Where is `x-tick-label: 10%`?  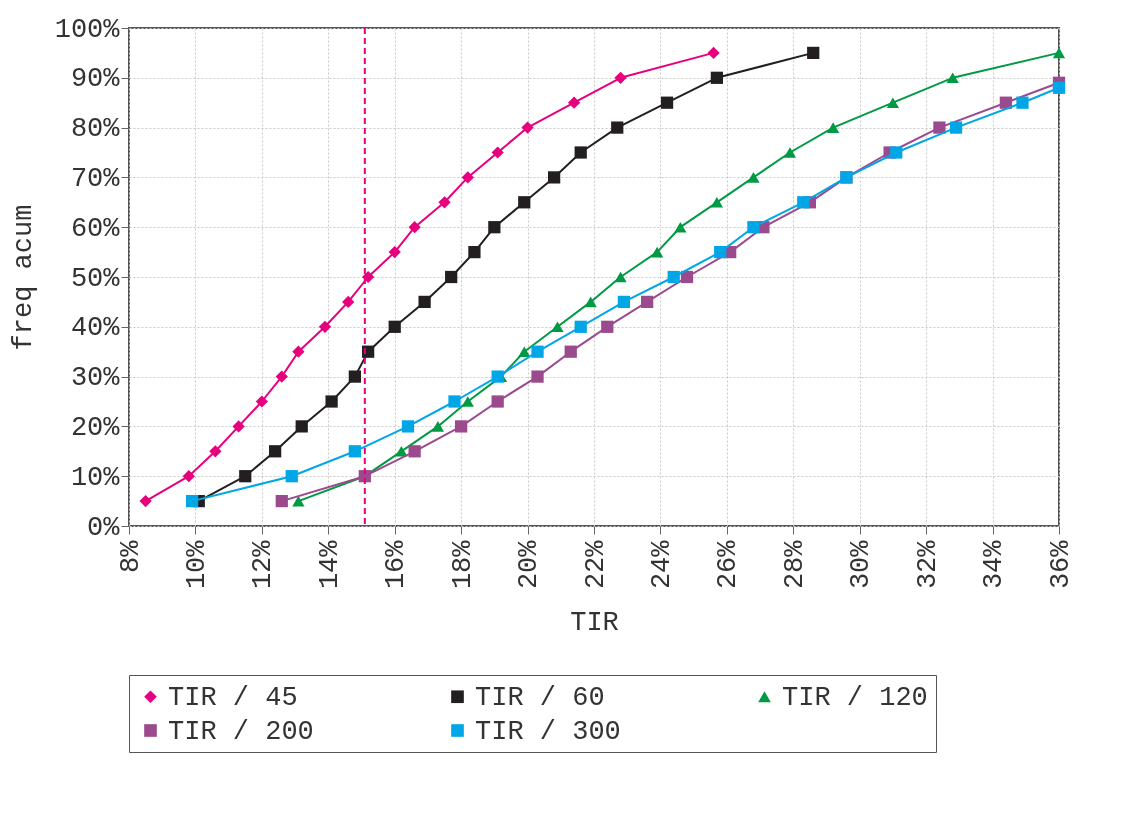 x-tick-label: 10% is located at coordinates (196, 564).